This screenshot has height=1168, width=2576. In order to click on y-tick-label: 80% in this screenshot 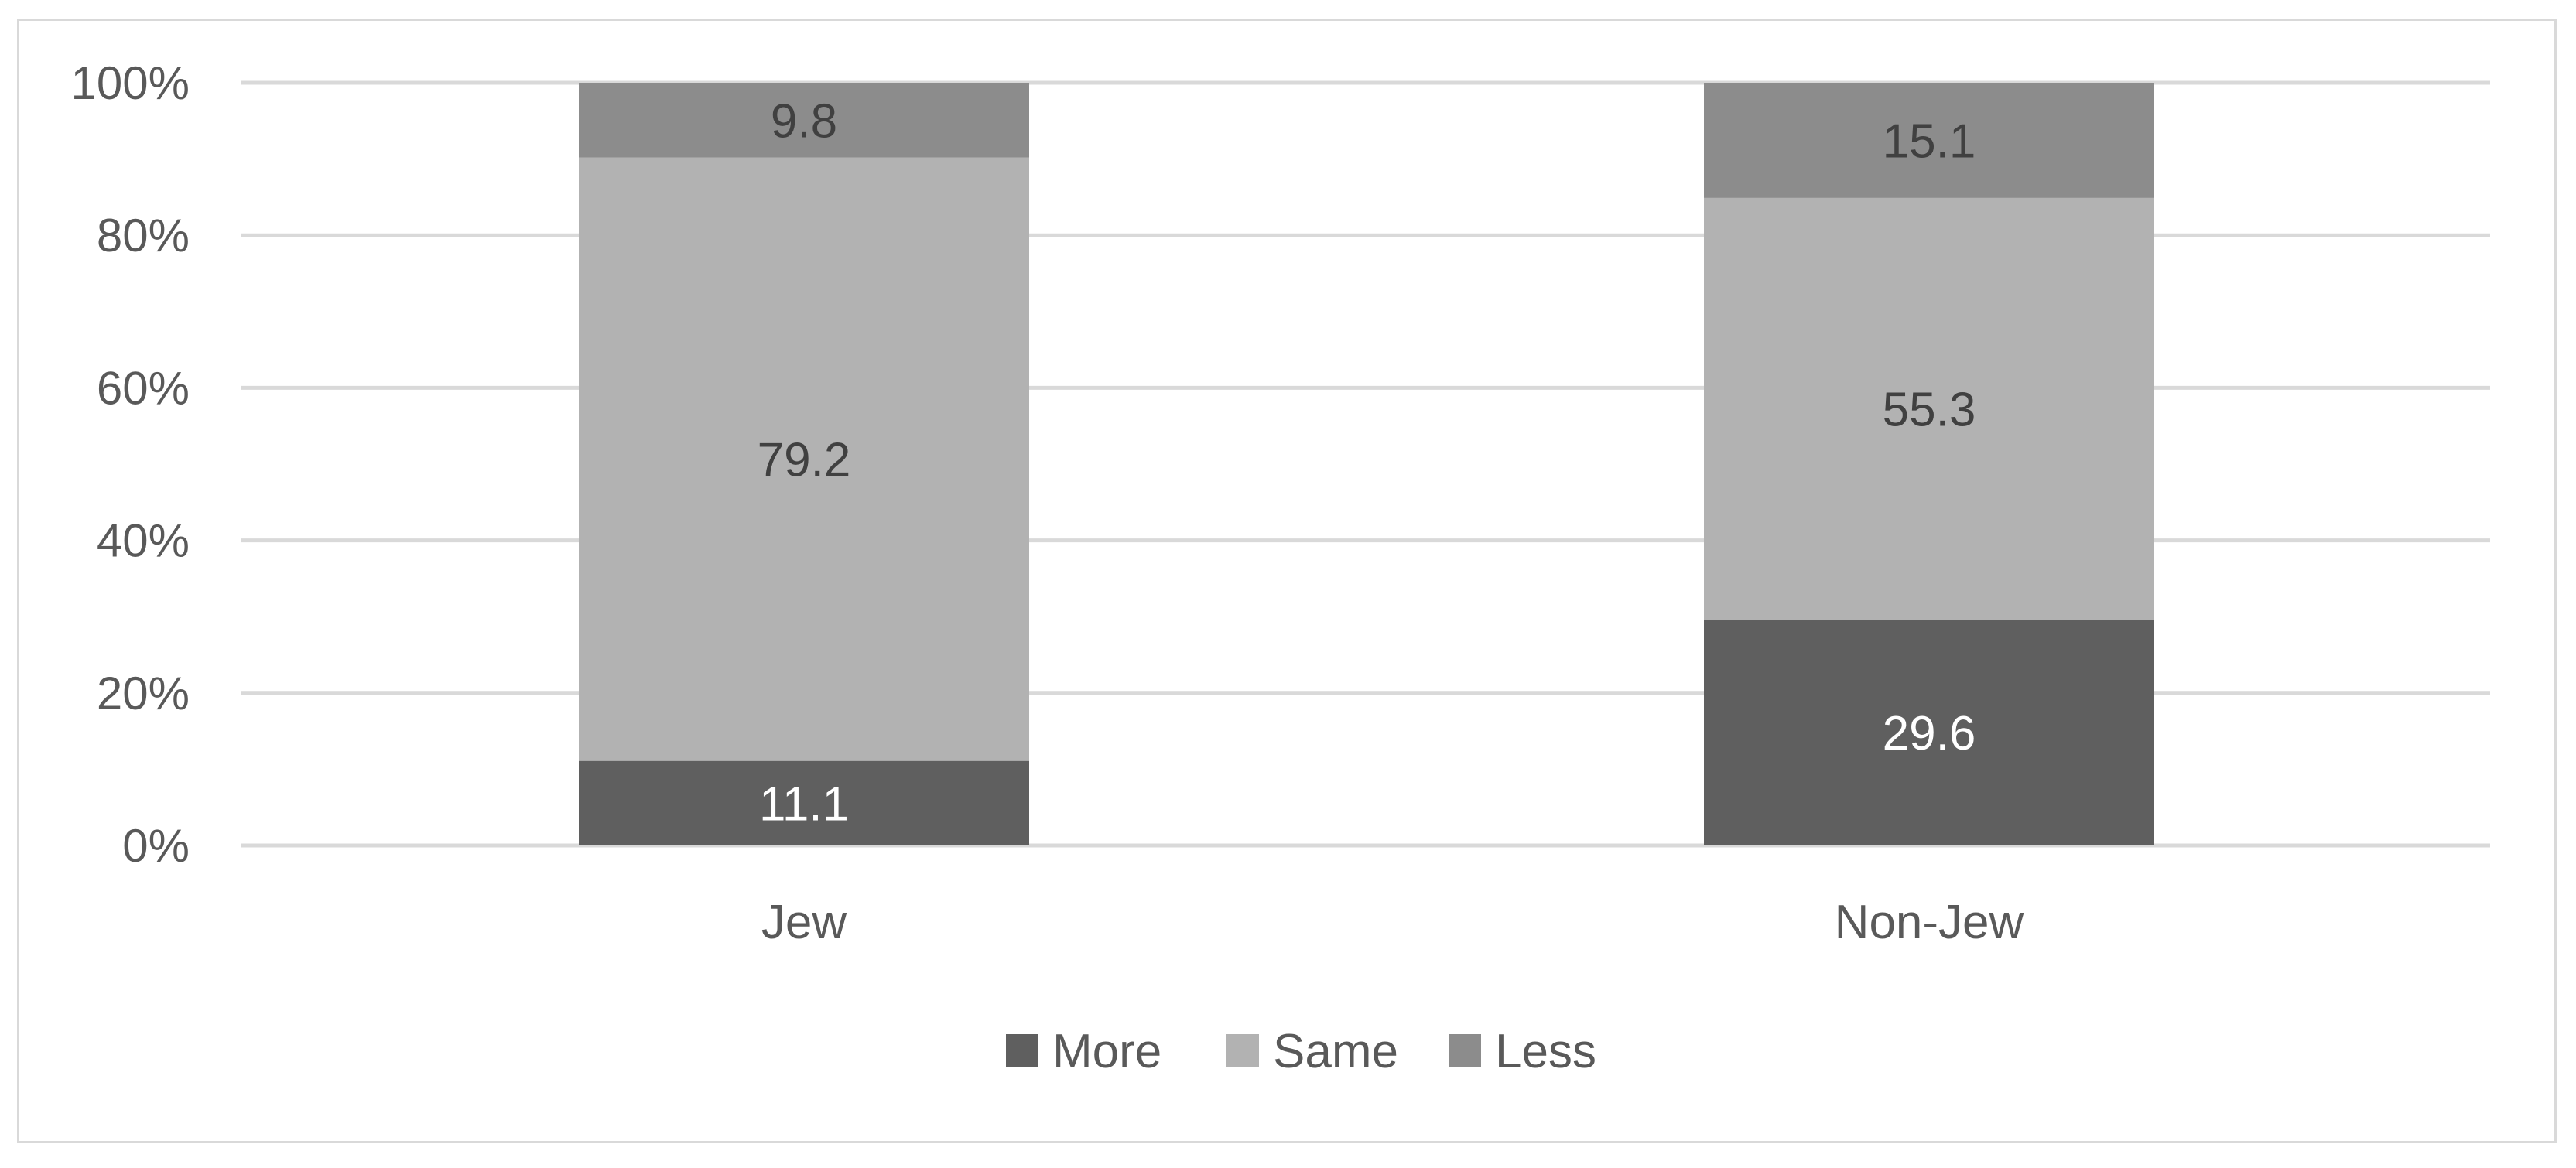, I will do `click(143, 235)`.